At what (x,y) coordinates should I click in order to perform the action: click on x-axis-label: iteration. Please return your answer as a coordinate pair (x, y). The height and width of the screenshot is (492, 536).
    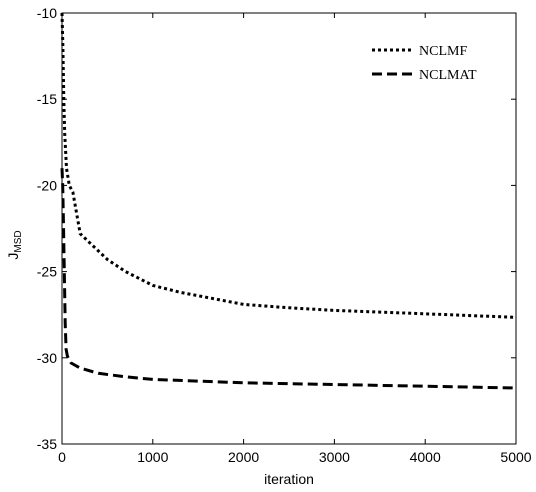
    Looking at the image, I should click on (289, 479).